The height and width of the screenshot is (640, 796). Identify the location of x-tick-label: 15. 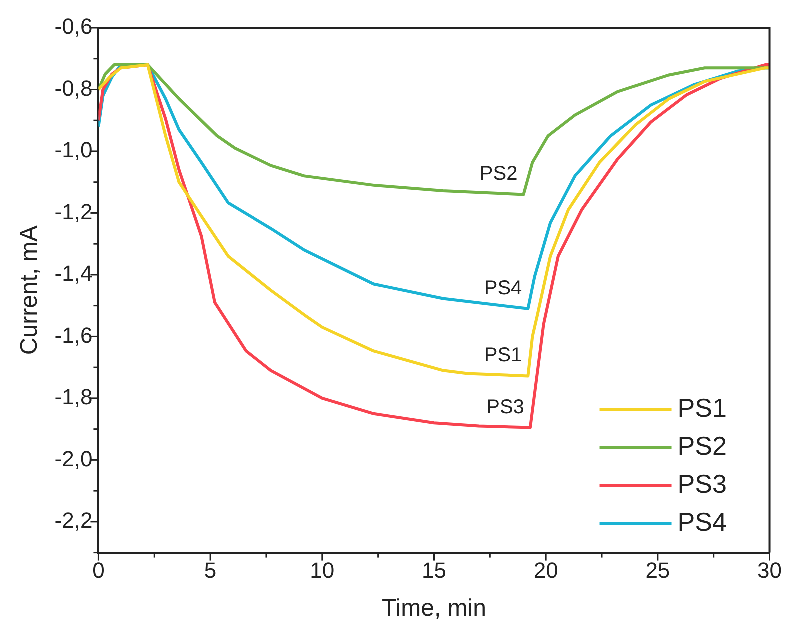
(434, 571).